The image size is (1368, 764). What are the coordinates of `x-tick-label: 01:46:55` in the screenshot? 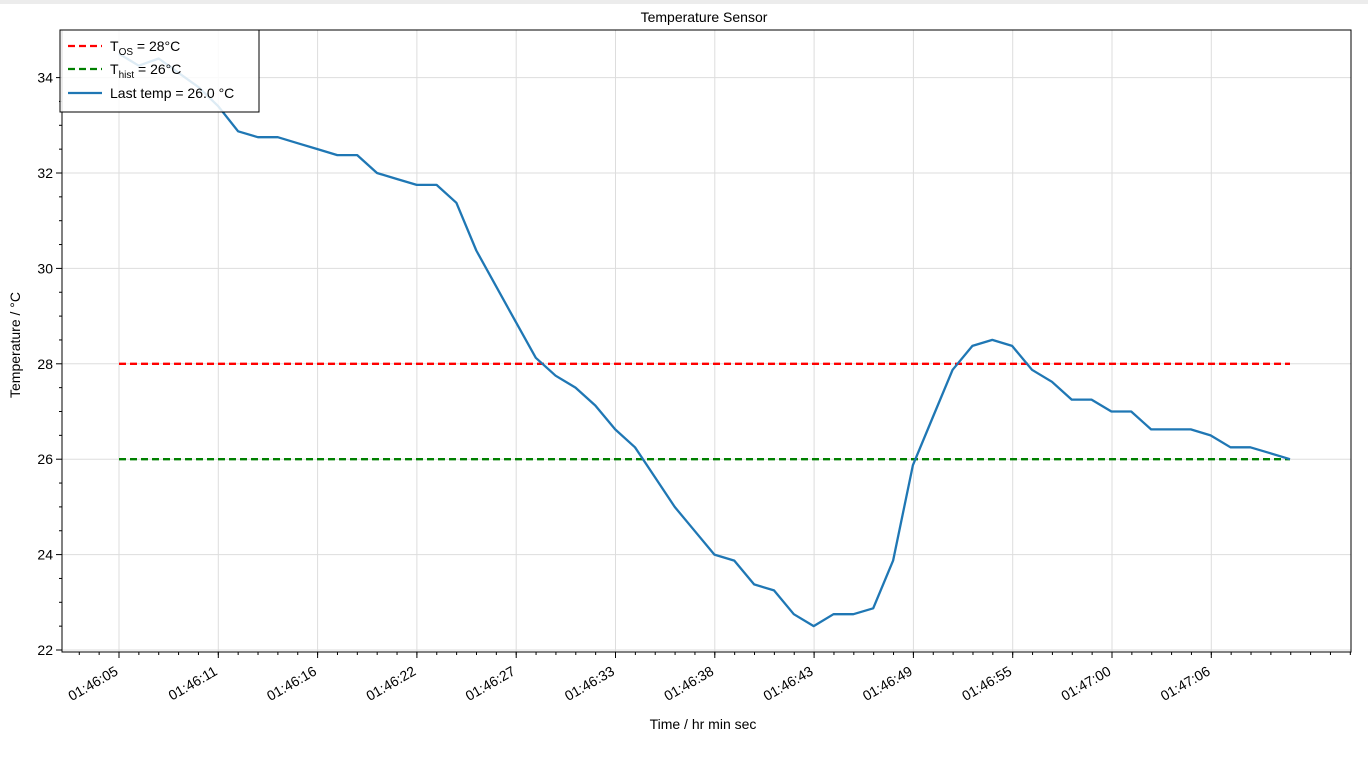 It's located at (986, 683).